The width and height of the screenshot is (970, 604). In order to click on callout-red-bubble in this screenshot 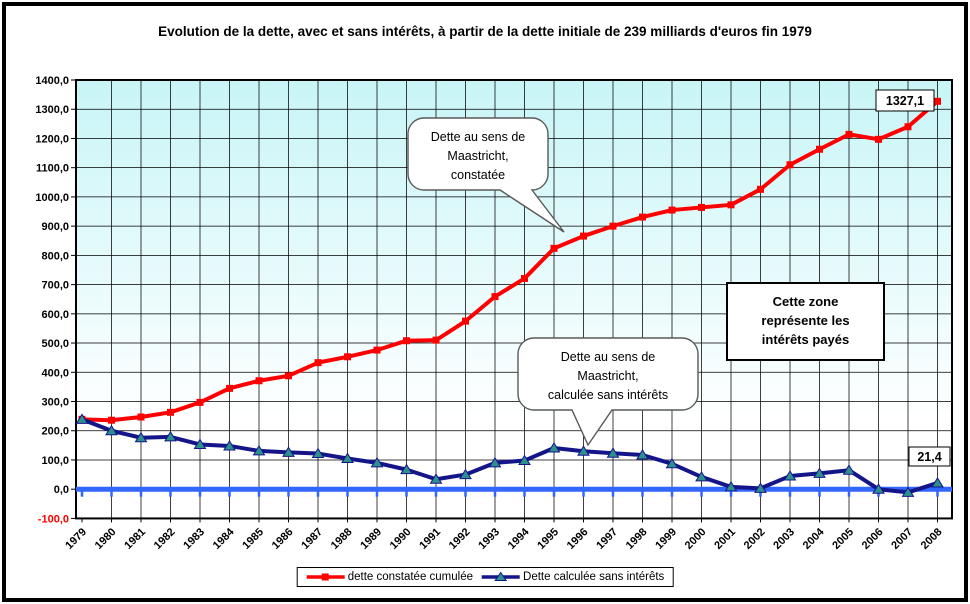, I will do `click(486, 175)`.